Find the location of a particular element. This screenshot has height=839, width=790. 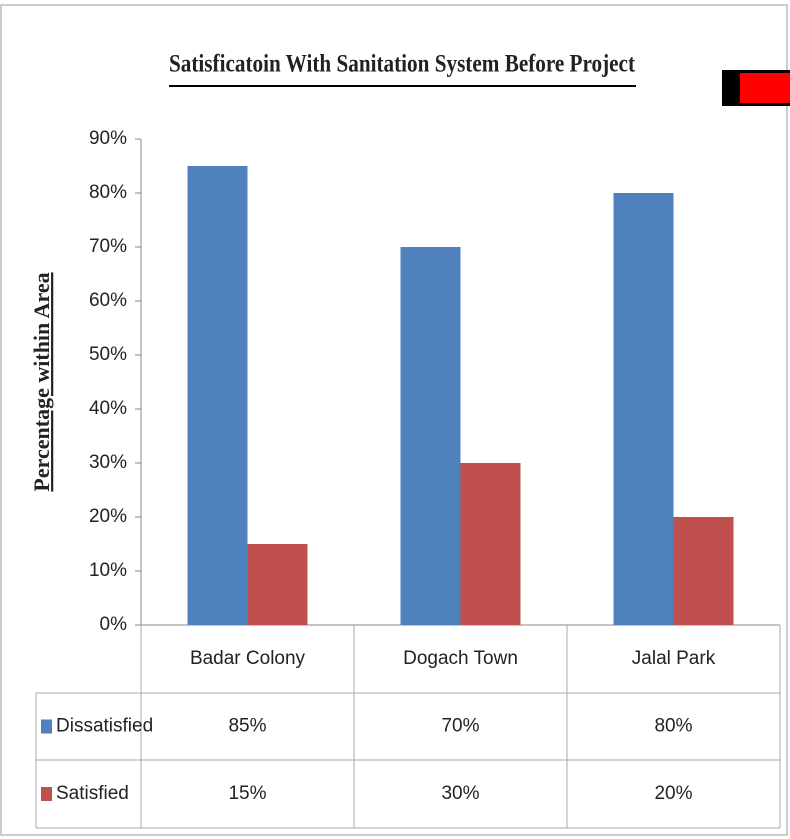

y-tick-label: 70% is located at coordinates (108, 246).